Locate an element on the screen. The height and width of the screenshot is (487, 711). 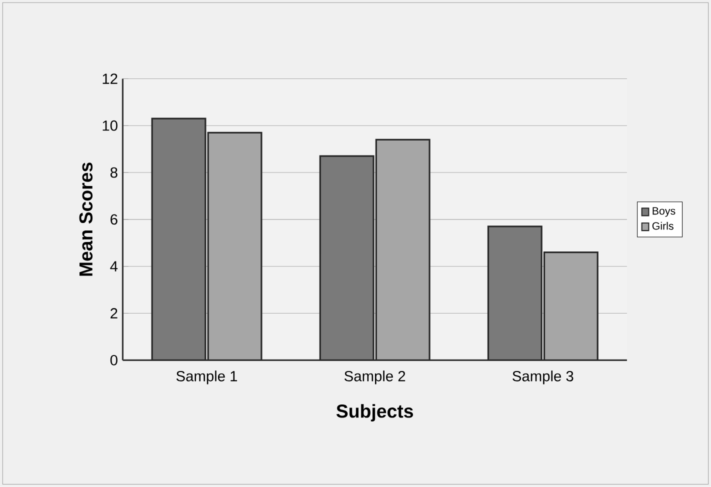
y-tick-label: 4 is located at coordinates (114, 266).